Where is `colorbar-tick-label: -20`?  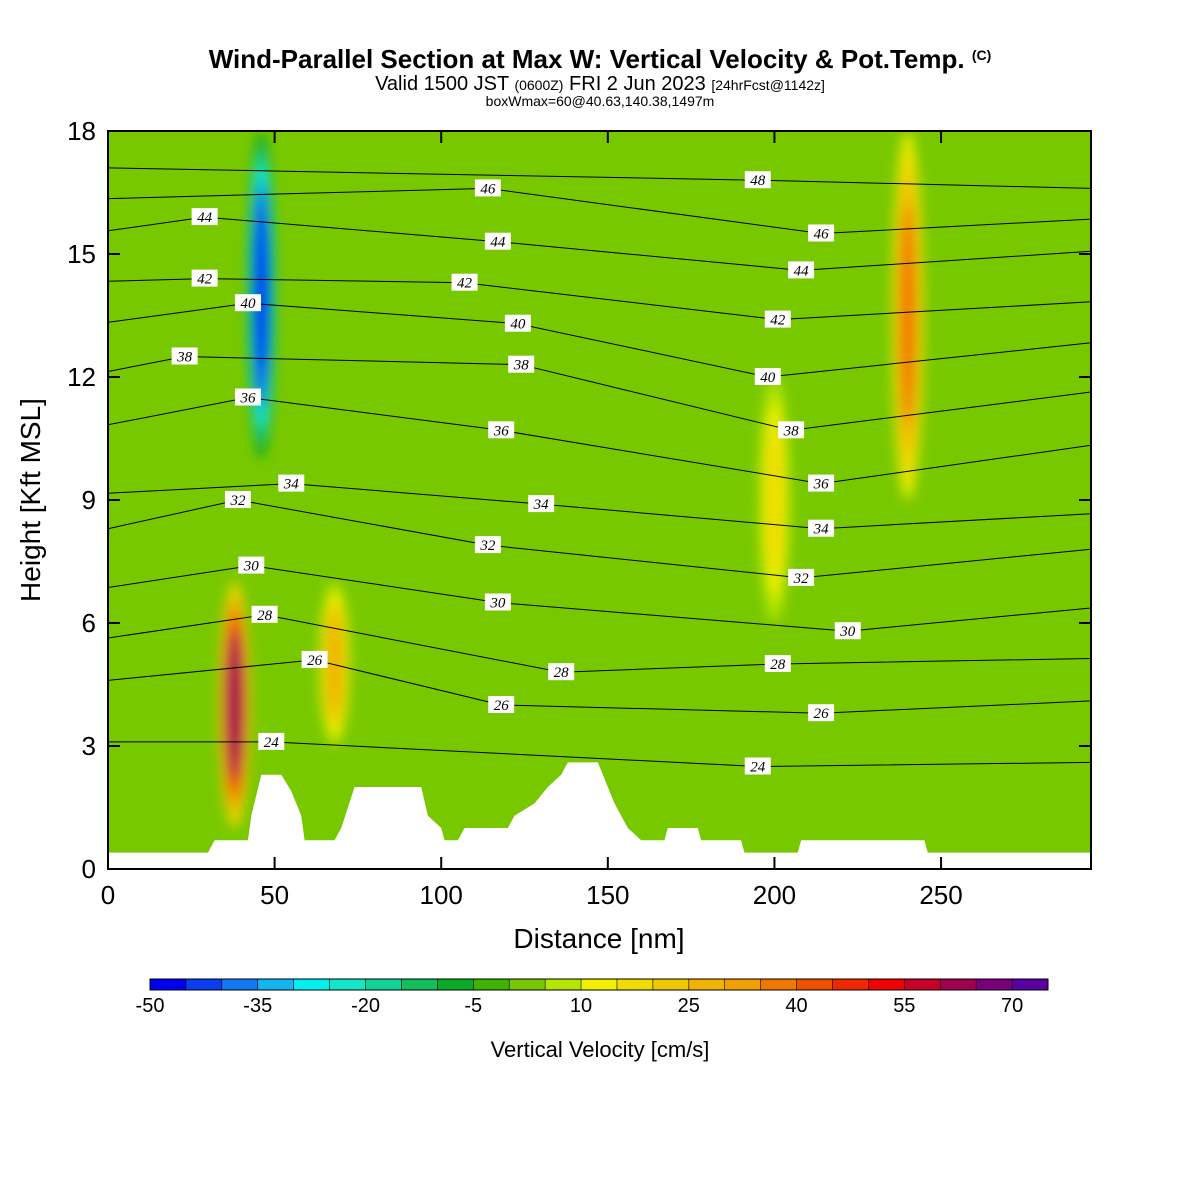 colorbar-tick-label: -20 is located at coordinates (365, 1006).